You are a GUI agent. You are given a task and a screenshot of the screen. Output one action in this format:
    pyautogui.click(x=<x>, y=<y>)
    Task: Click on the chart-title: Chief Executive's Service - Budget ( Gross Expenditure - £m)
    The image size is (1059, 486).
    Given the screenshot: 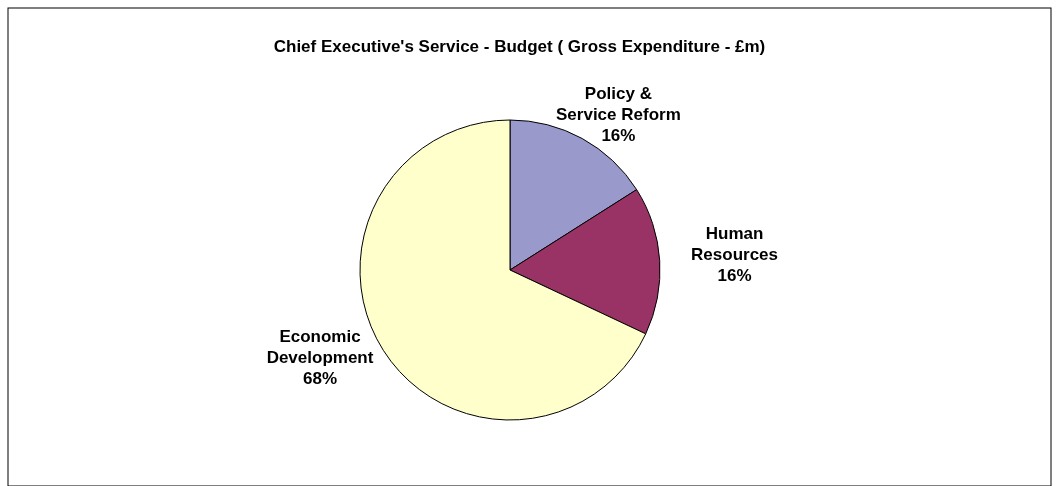 What is the action you would take?
    pyautogui.click(x=519, y=46)
    